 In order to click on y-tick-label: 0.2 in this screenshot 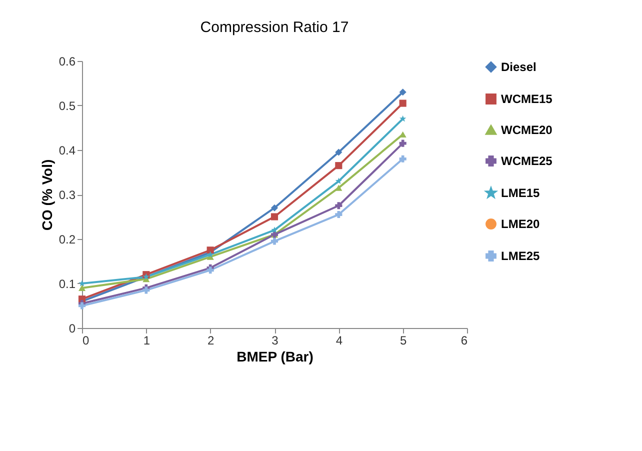, I will do `click(67, 239)`.